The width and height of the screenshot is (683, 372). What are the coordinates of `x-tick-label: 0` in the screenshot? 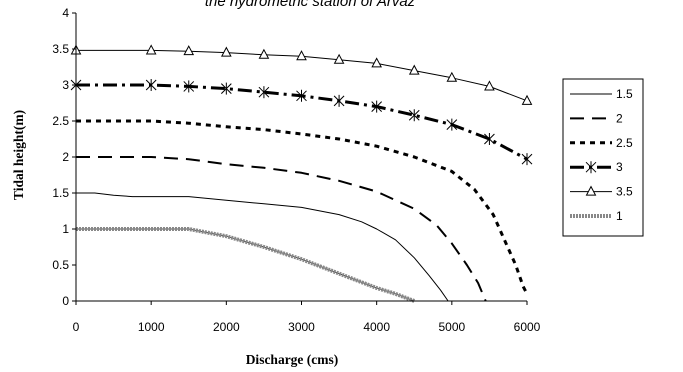 It's located at (76, 327).